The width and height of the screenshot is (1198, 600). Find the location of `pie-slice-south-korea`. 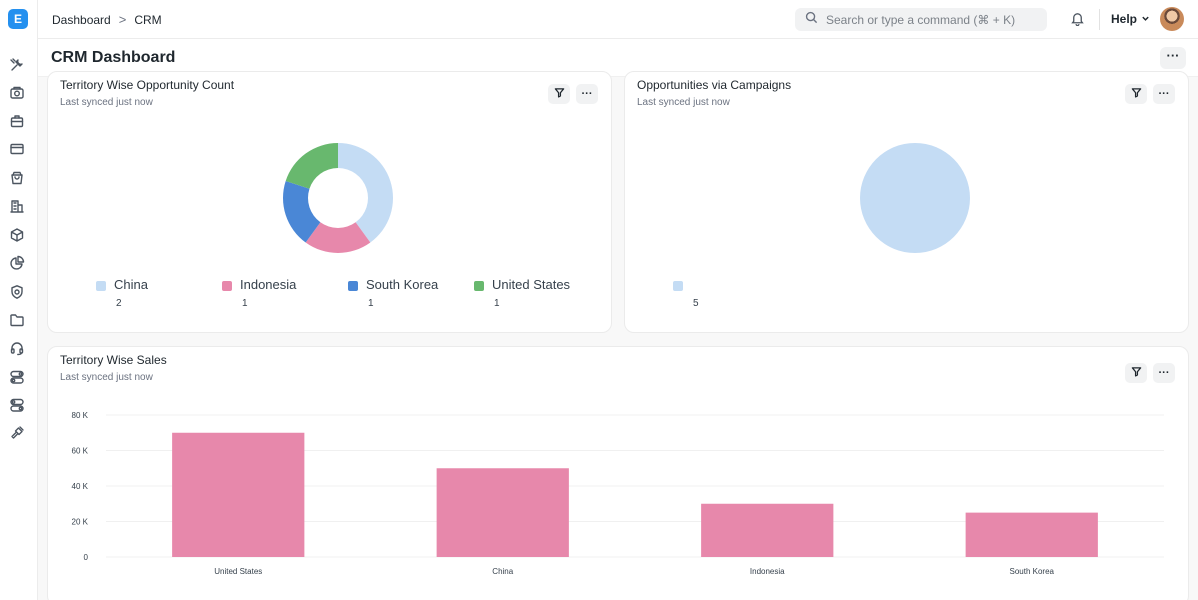

pie-slice-south-korea is located at coordinates (302, 212).